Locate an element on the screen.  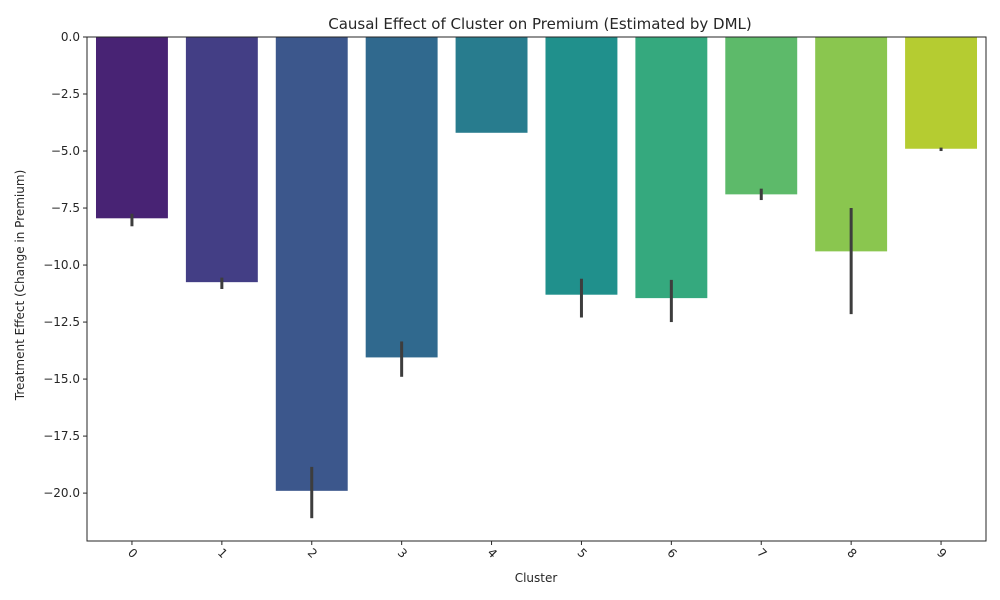
x-tick-label-2: 2 is located at coordinates (312, 553).